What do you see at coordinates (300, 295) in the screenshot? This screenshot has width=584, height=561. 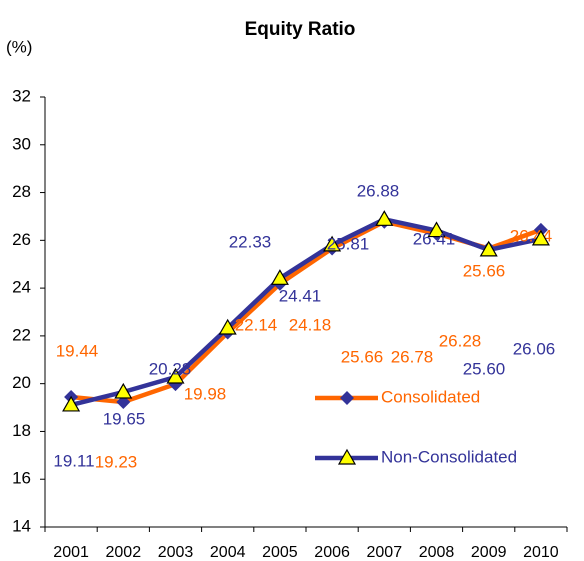 I see `data-label: 24.41` at bounding box center [300, 295].